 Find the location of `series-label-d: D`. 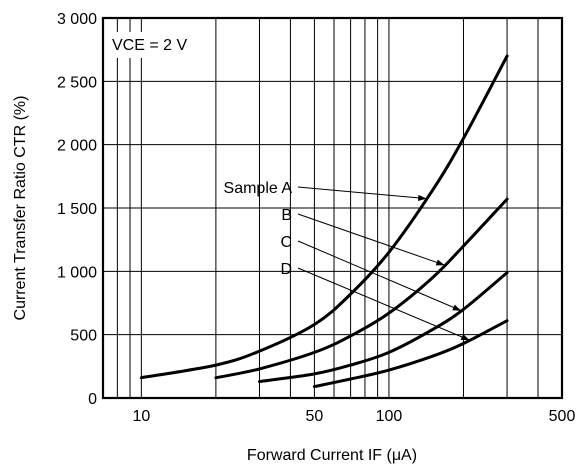

series-label-d: D is located at coordinates (286, 269).